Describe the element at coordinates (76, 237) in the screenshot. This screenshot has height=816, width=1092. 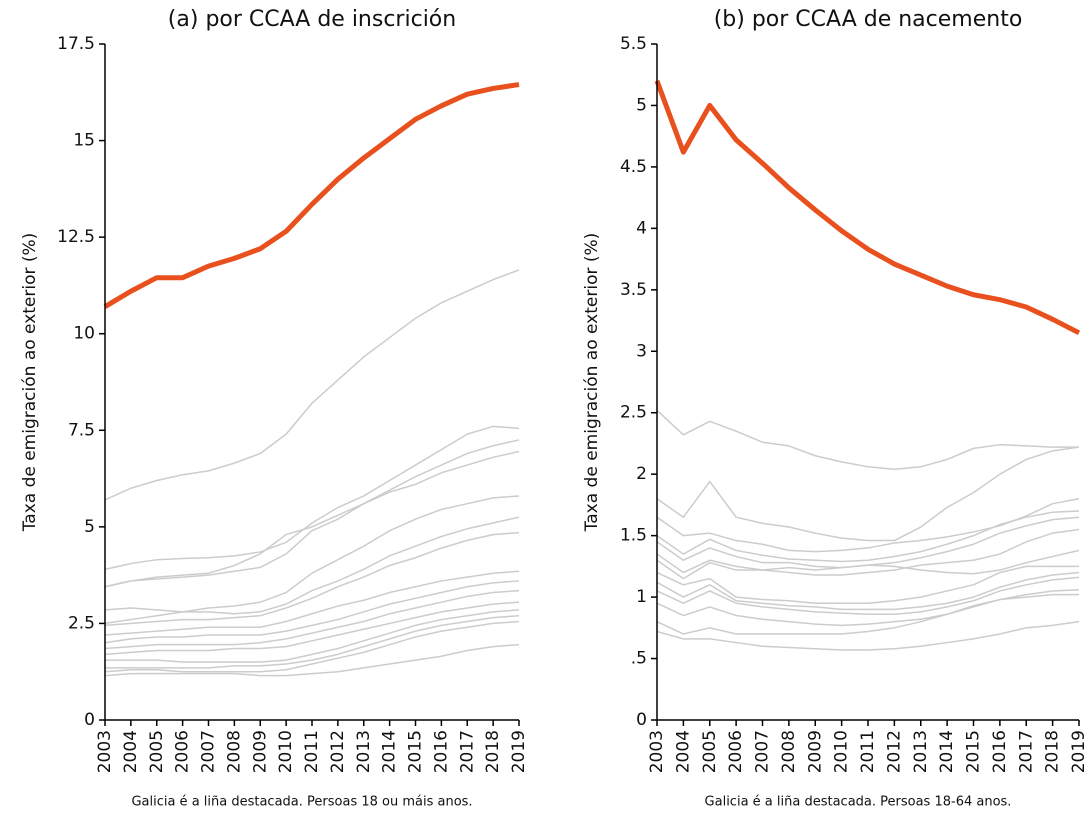
I see `y-tick-label: 12.5` at that location.